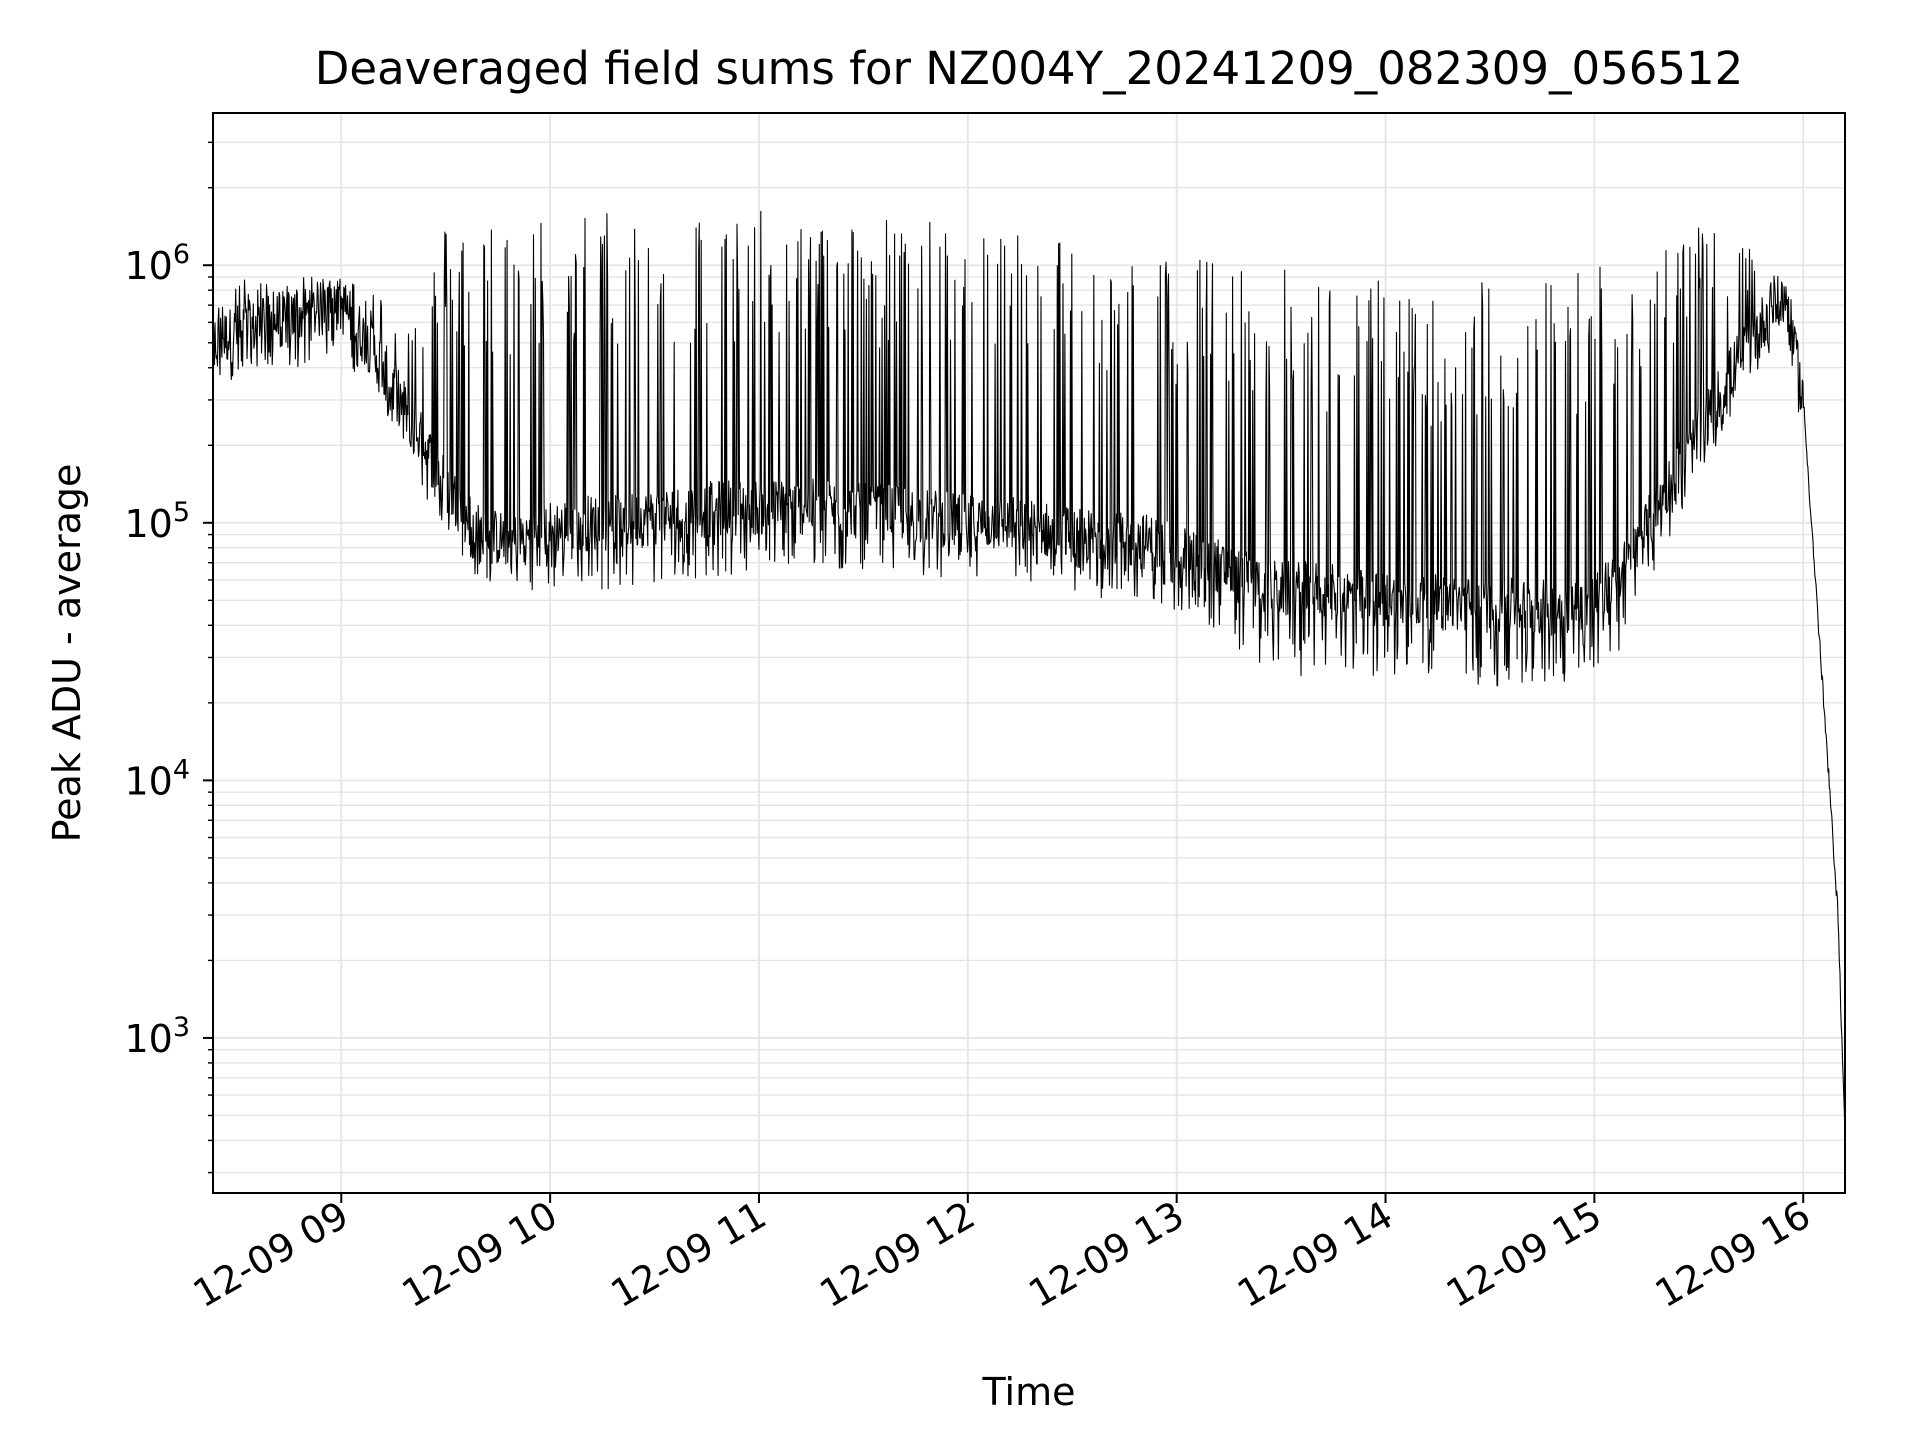 This screenshot has width=1920, height=1440. What do you see at coordinates (157, 521) in the screenshot?
I see `y-tick-label: 105` at bounding box center [157, 521].